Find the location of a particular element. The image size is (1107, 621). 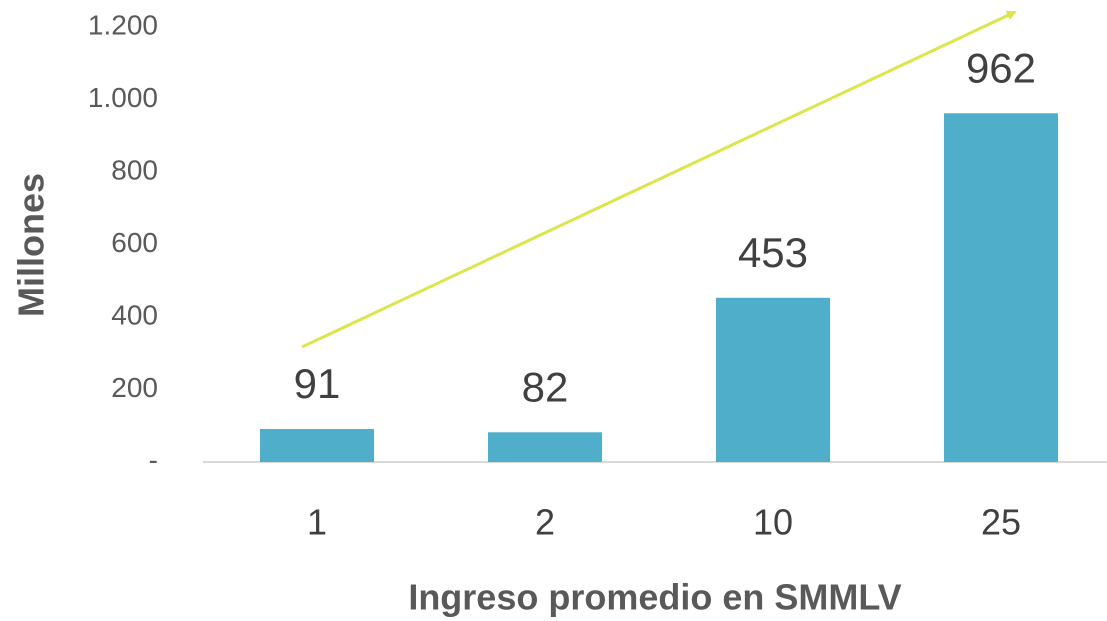

value-label: 453 is located at coordinates (773, 252).